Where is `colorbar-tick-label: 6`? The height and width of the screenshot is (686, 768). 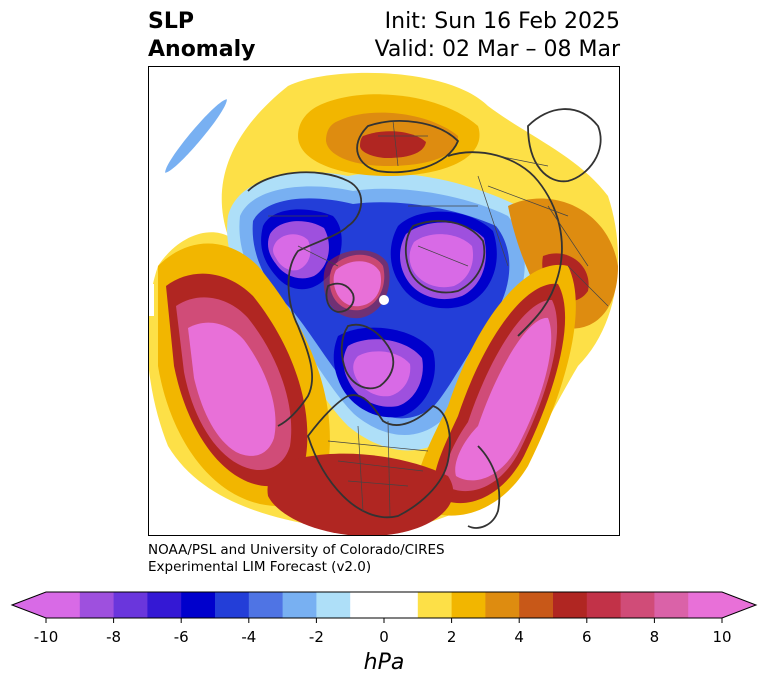
colorbar-tick-label: 6 is located at coordinates (587, 637).